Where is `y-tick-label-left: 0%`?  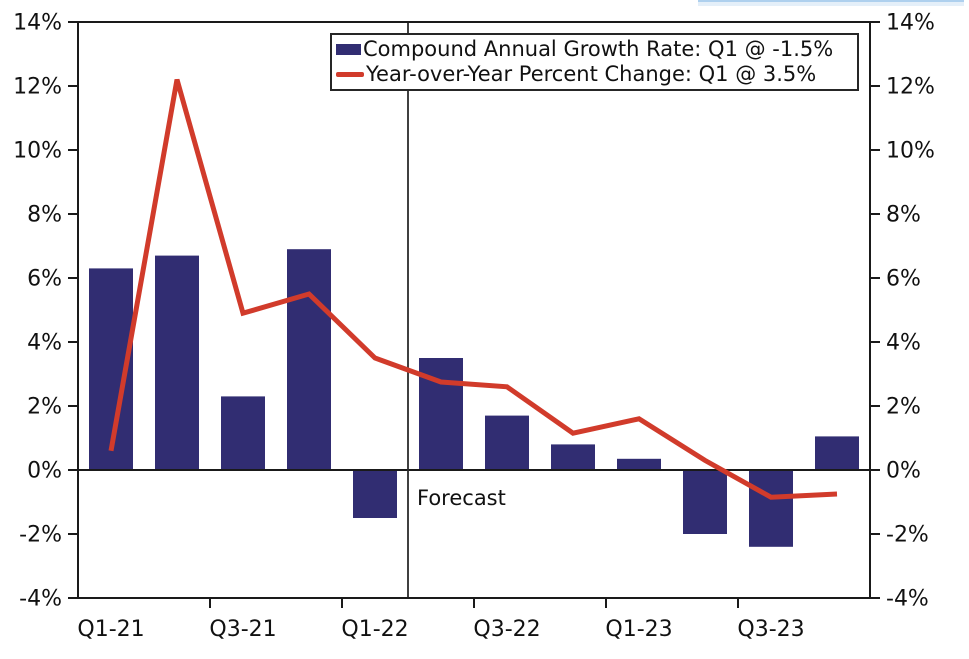 y-tick-label-left: 0% is located at coordinates (44, 471).